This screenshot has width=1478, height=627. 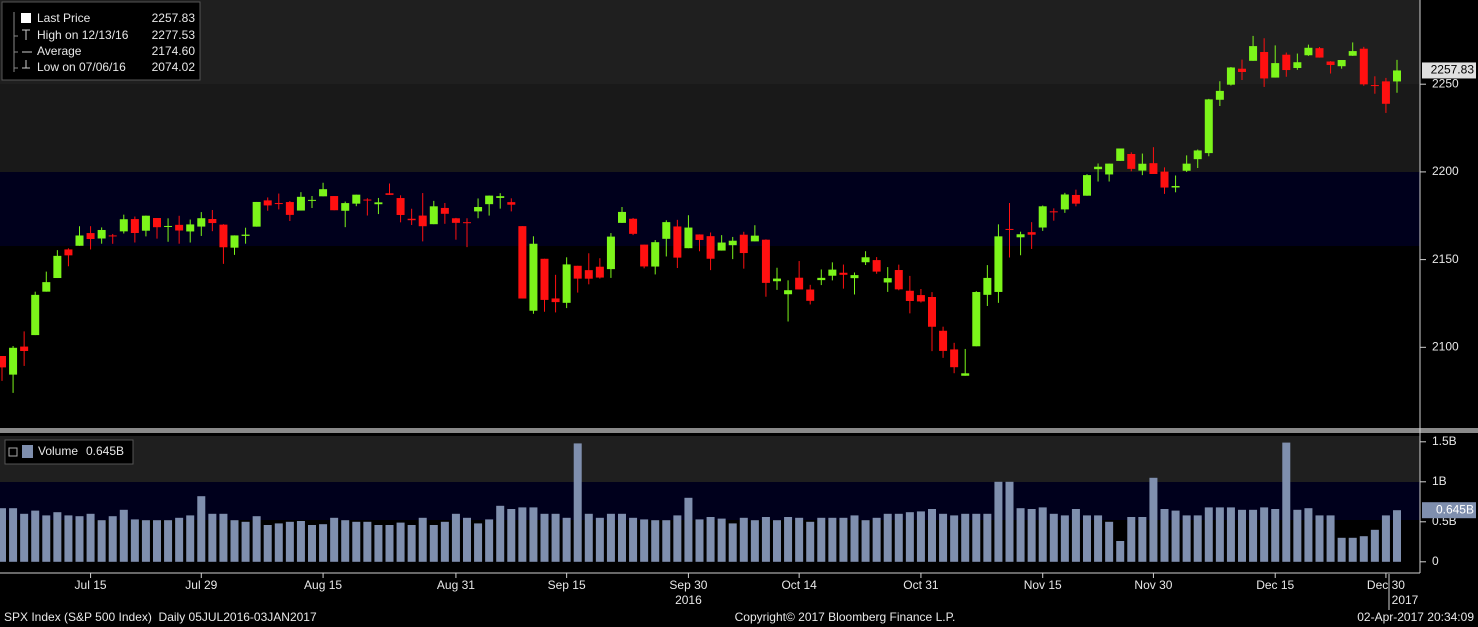 What do you see at coordinates (13, 452) in the screenshot?
I see `legend-toggle` at bounding box center [13, 452].